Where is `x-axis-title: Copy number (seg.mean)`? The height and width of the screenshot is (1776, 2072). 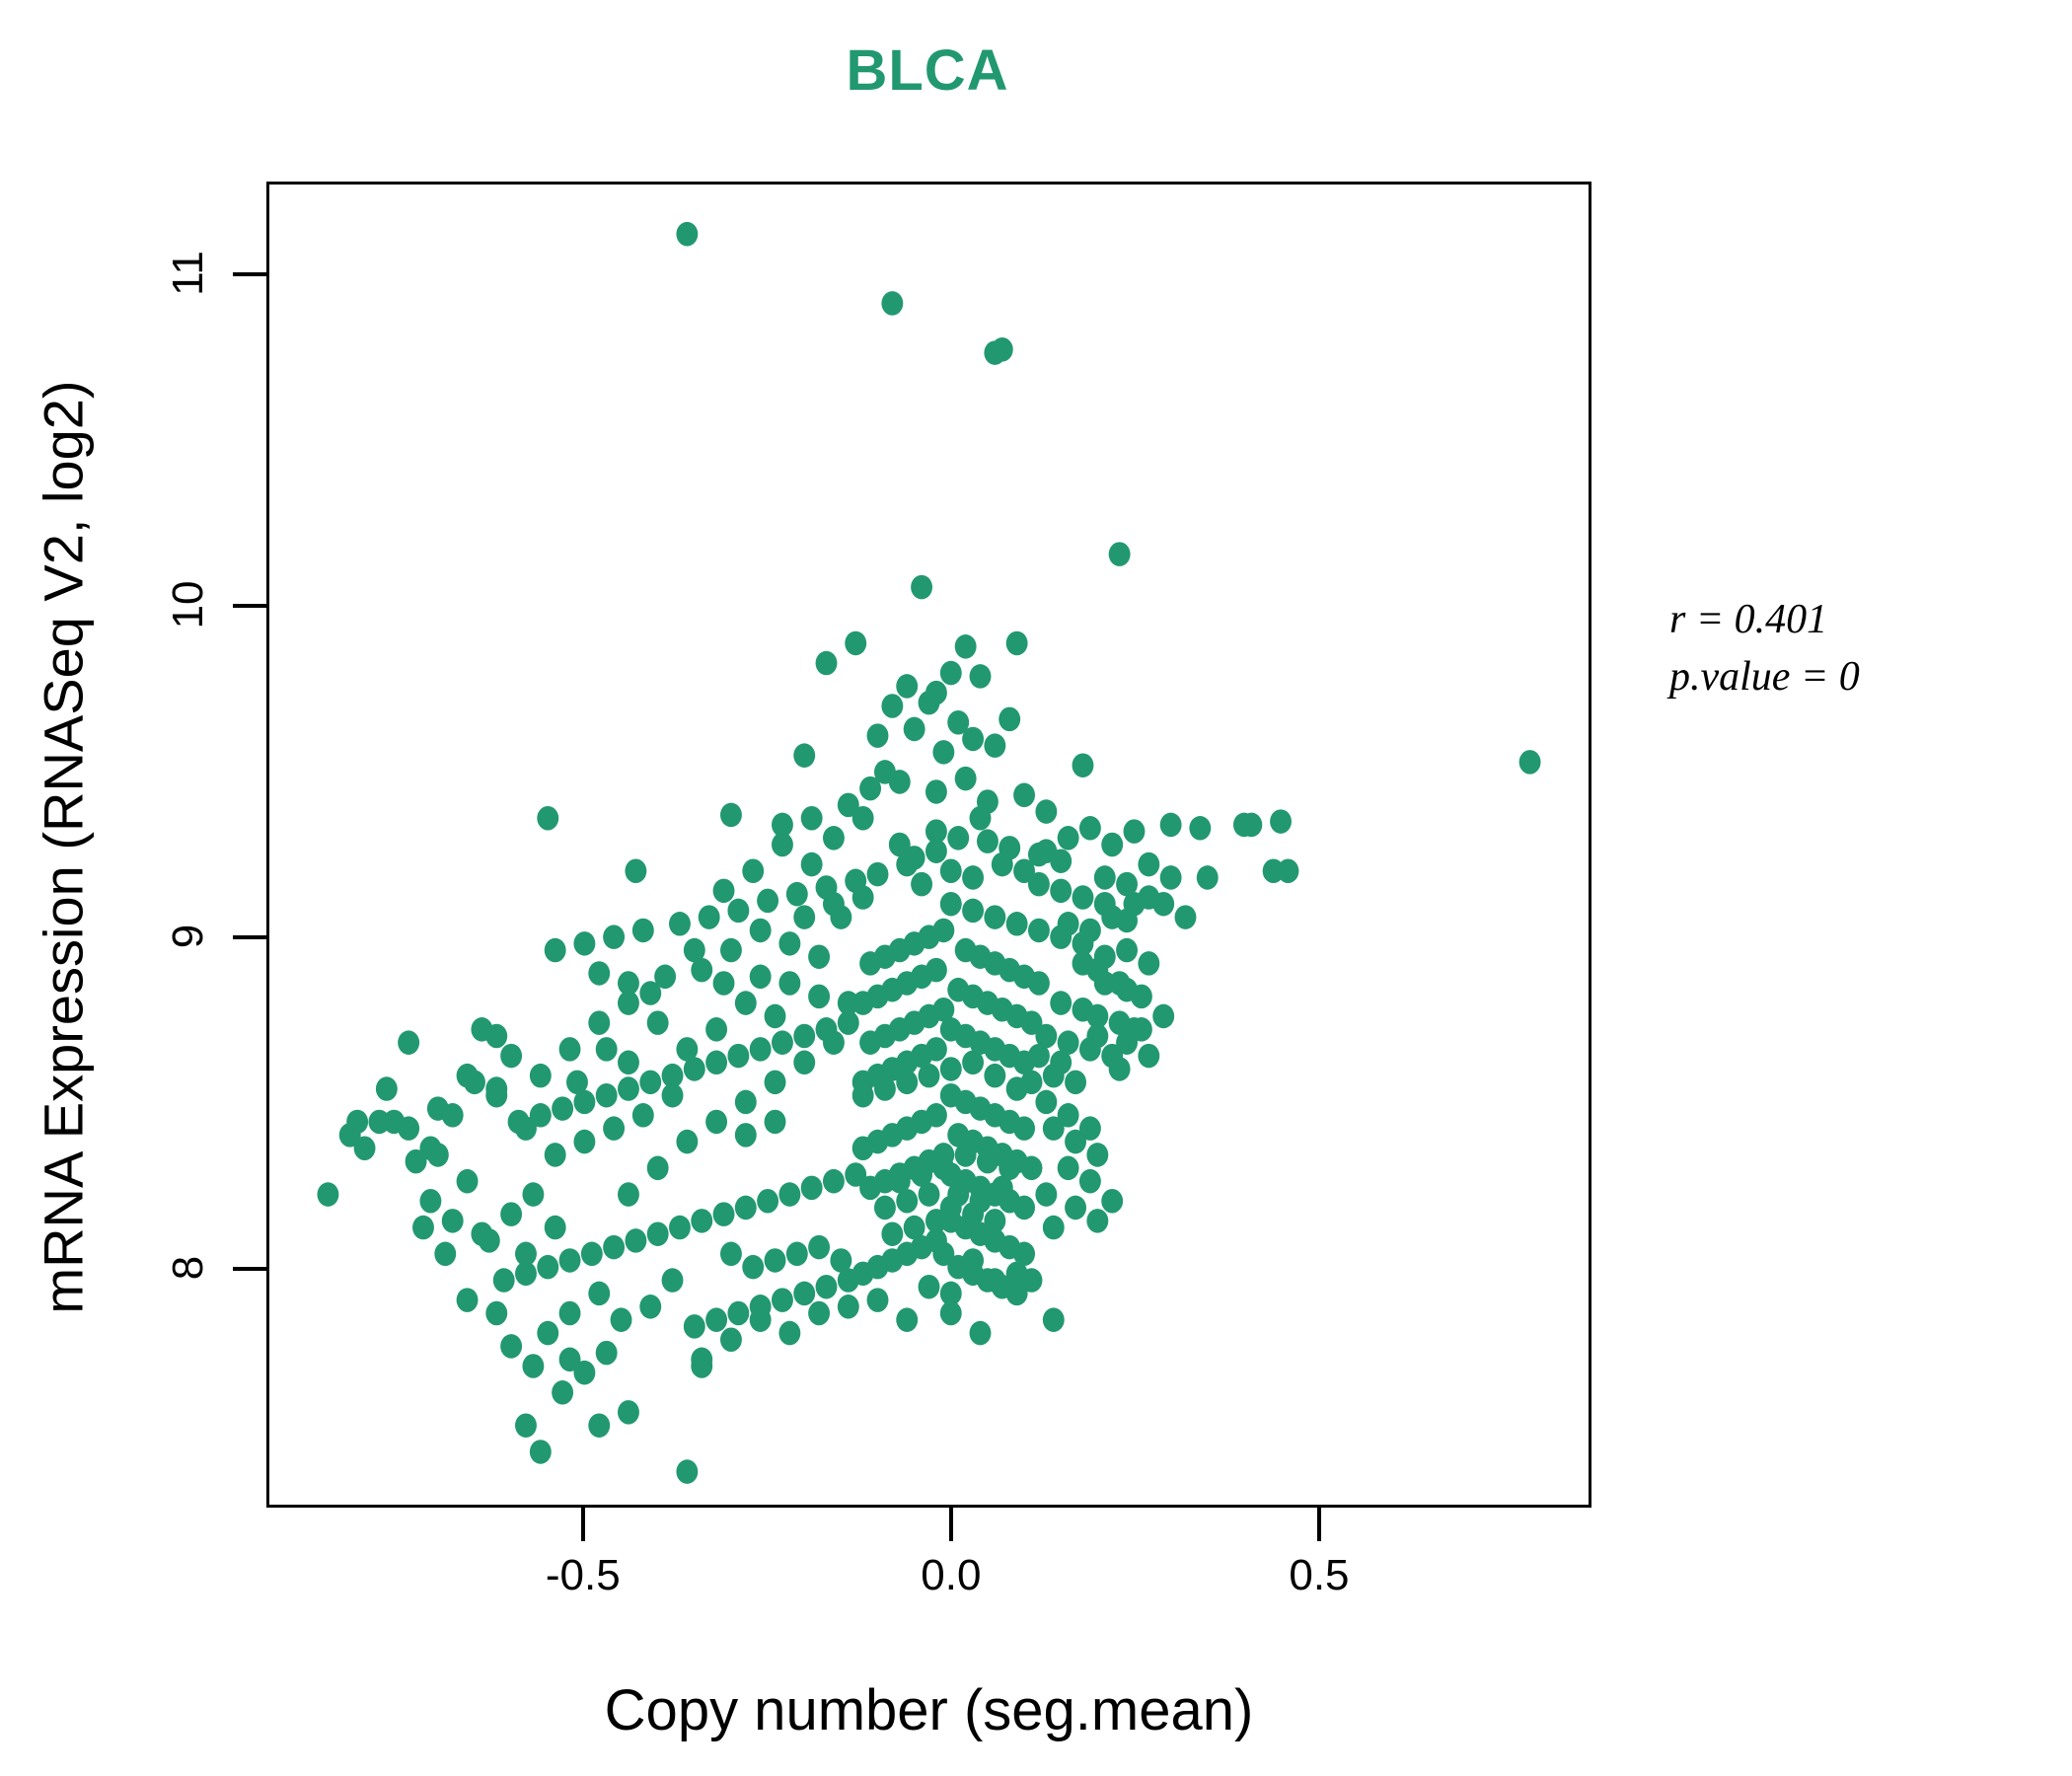 x-axis-title: Copy number (seg.mean) is located at coordinates (929, 1710).